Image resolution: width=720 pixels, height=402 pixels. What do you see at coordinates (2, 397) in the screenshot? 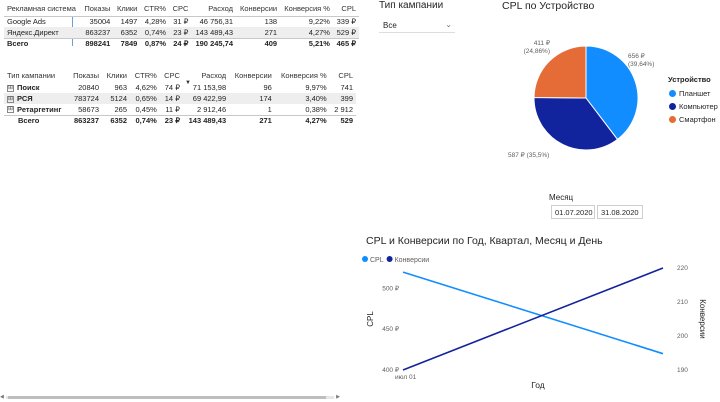
I see `scroll-left-icon: ◀` at bounding box center [2, 397].